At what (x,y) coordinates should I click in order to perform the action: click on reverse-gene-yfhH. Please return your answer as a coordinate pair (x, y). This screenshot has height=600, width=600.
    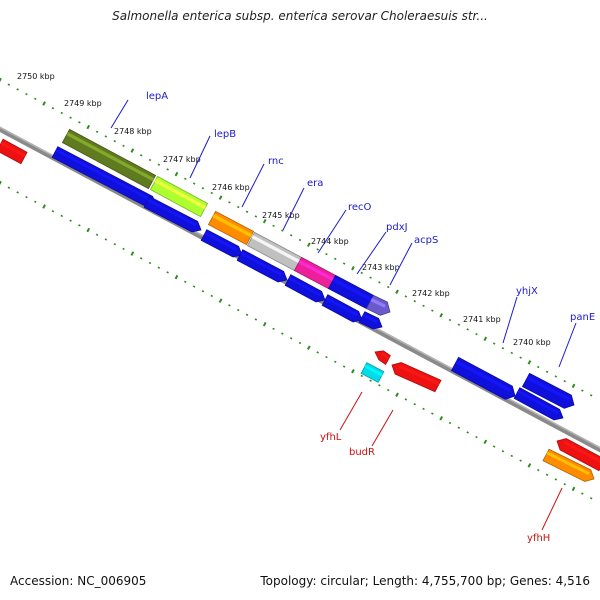
    Looking at the image, I should click on (568, 465).